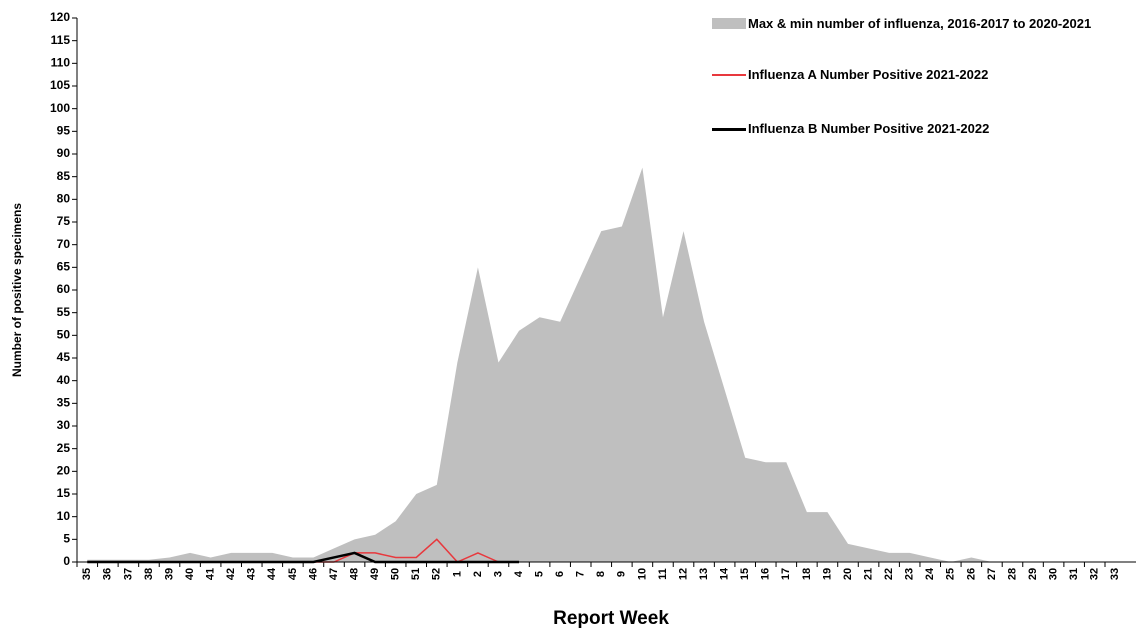  Describe the element at coordinates (64, 221) in the screenshot. I see `y-tick-label: 75` at that location.